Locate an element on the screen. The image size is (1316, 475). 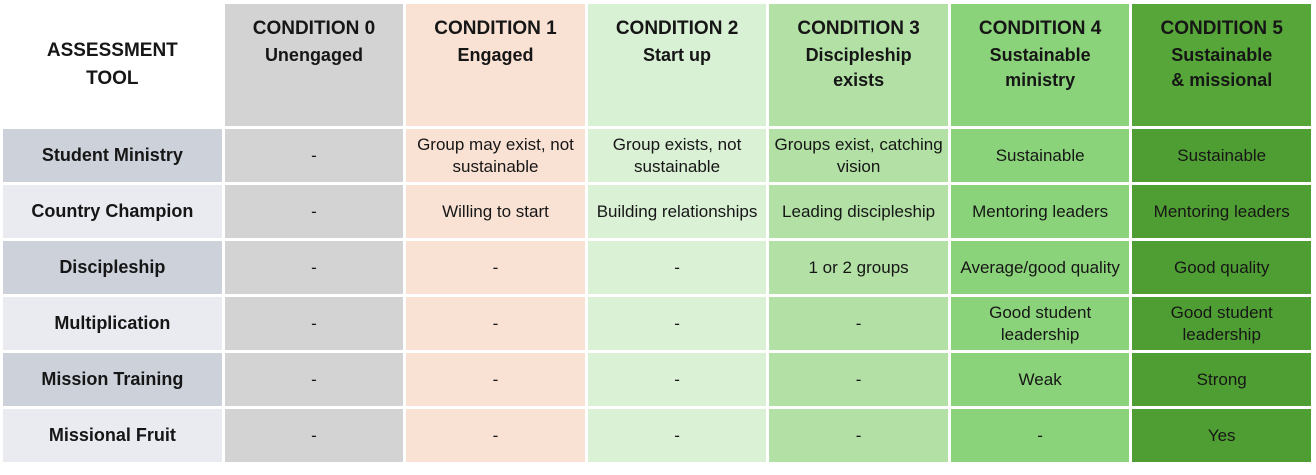
condition-title: CONDITION 2 is located at coordinates (677, 28).